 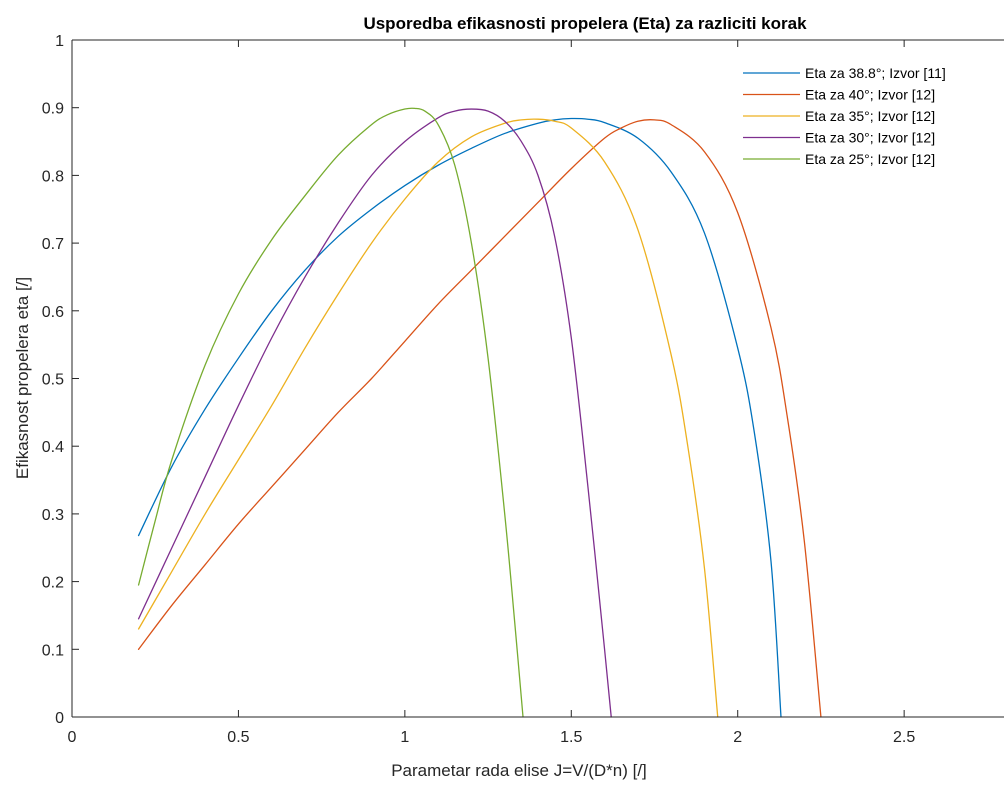 I want to click on x-tick-label: 1, so click(x=404, y=737).